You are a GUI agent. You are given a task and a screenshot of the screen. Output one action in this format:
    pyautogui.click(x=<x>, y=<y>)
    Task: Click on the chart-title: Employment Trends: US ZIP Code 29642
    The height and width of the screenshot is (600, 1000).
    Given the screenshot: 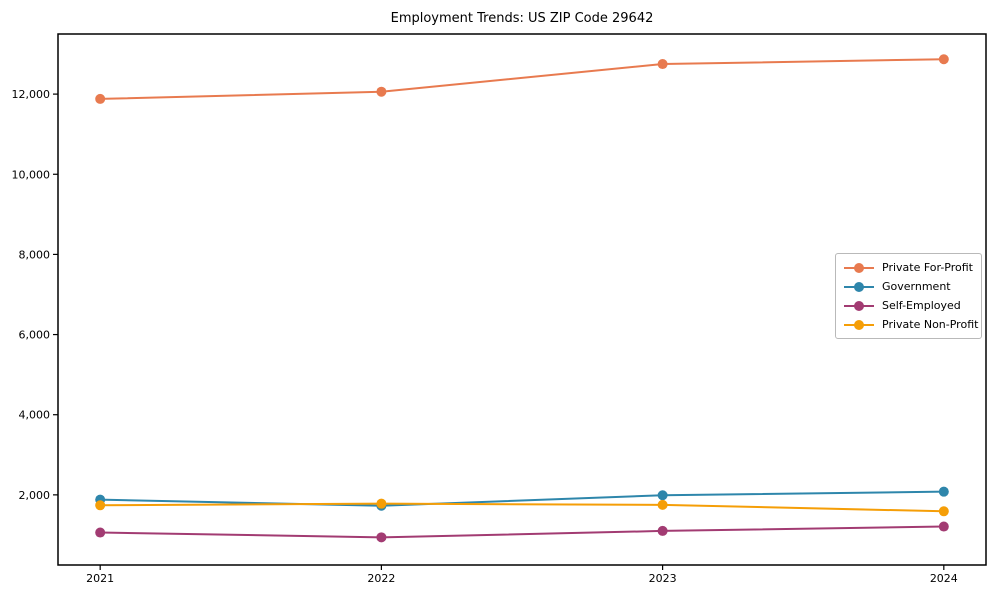 What is the action you would take?
    pyautogui.click(x=522, y=18)
    